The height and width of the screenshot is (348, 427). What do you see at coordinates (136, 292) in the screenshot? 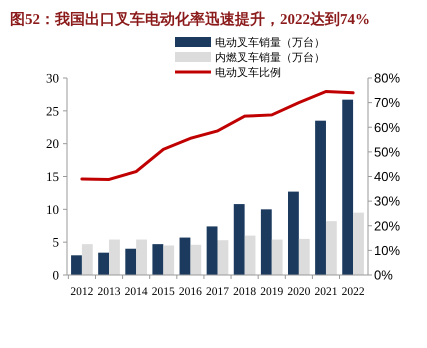
I see `x-tick-label: 2014` at bounding box center [136, 292].